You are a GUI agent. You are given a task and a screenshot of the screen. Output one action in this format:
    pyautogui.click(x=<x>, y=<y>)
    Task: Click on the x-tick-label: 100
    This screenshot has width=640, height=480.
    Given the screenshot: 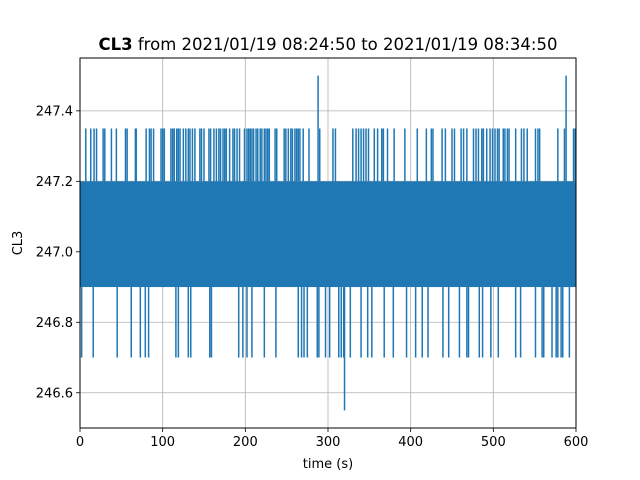 What is the action you would take?
    pyautogui.click(x=162, y=442)
    